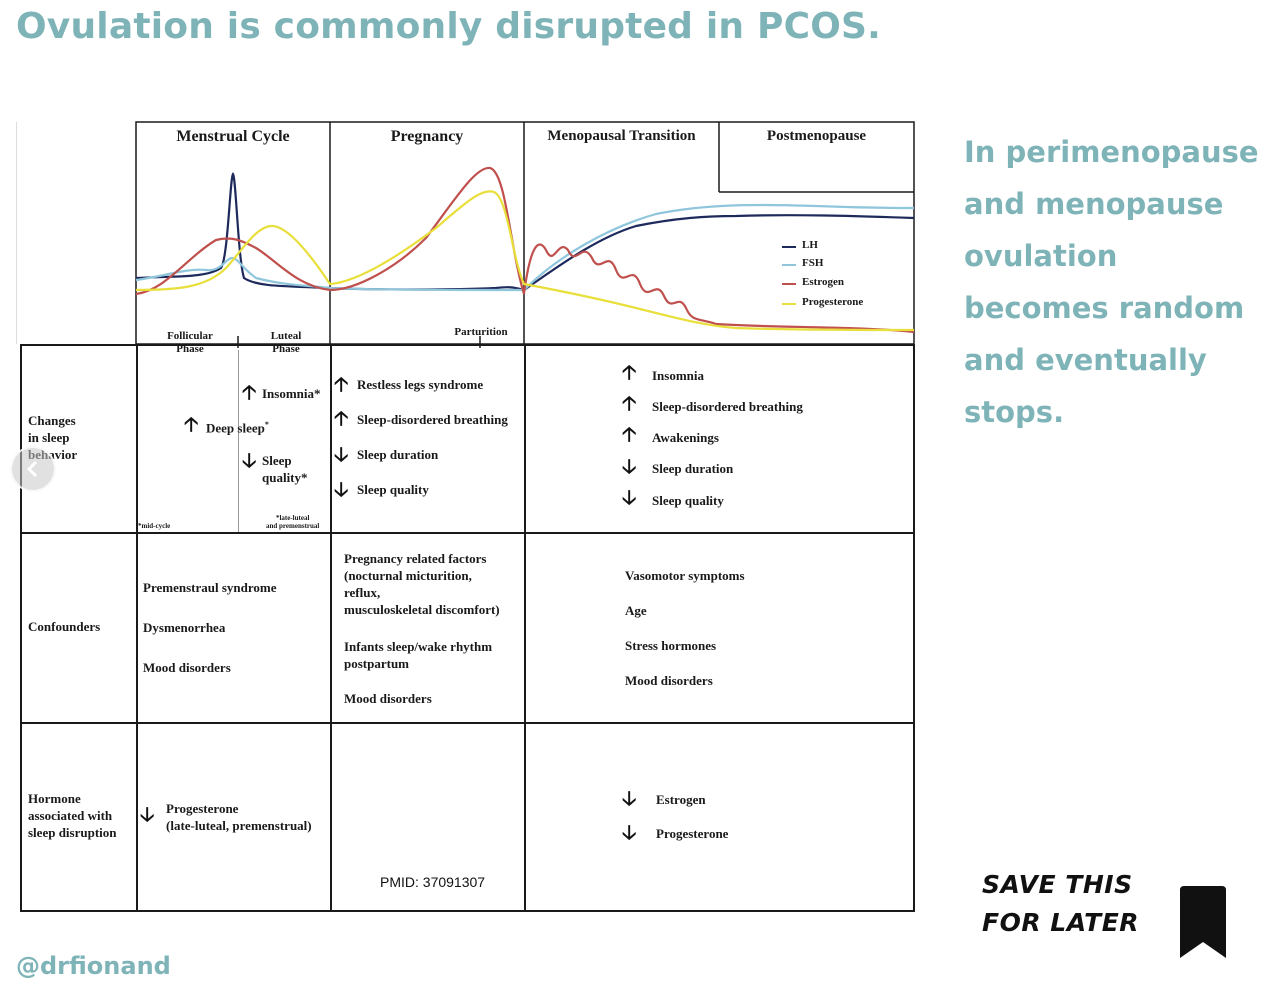  Describe the element at coordinates (64, 626) in the screenshot. I see `row-label-confounders: Confounders` at that location.